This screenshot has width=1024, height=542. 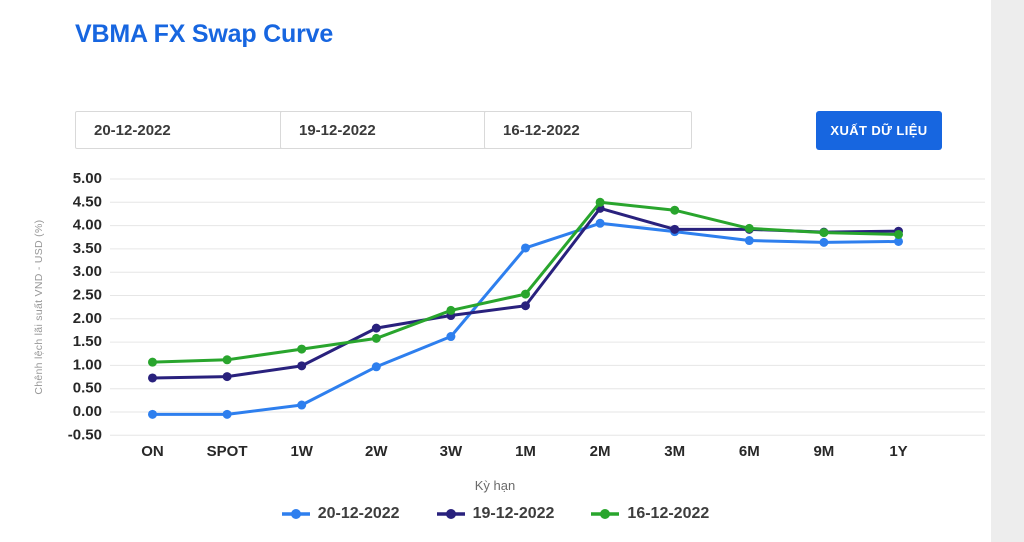 I want to click on data-point-20-12-2022-ON, so click(x=152, y=414).